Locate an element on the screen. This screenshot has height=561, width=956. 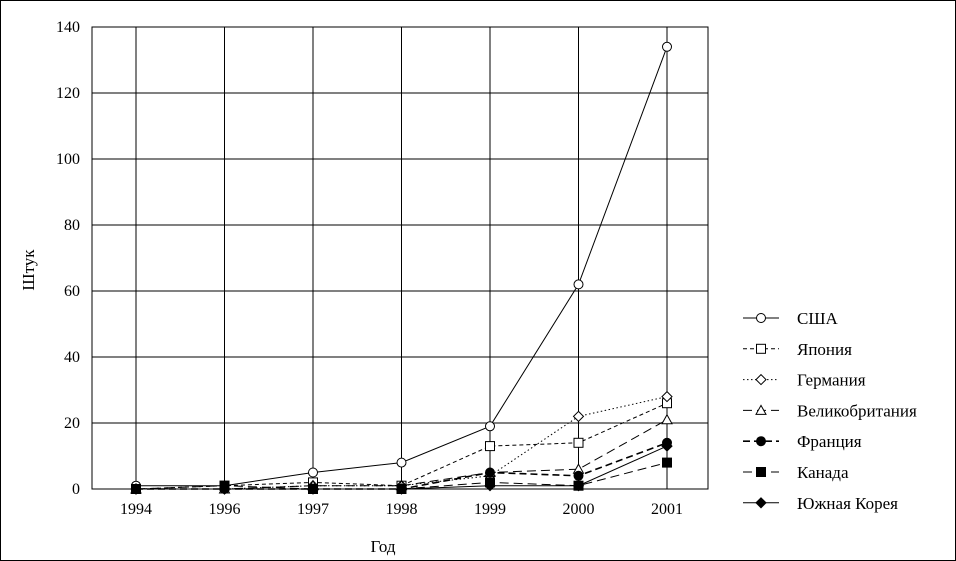
legend-label: Южная Корея is located at coordinates (847, 503).